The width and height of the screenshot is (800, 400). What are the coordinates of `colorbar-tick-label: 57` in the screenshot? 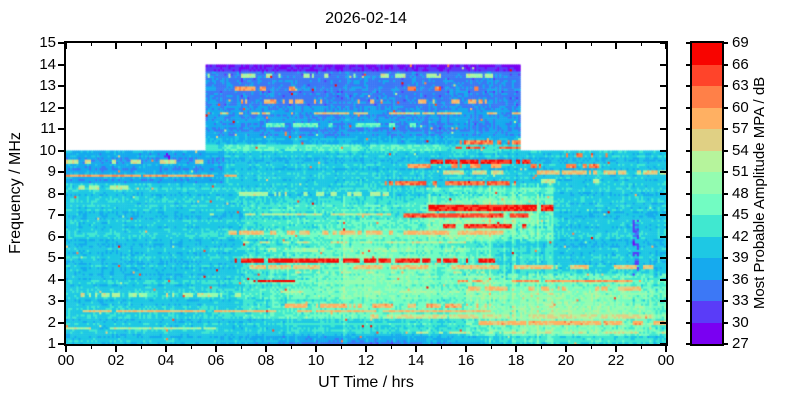 It's located at (740, 128).